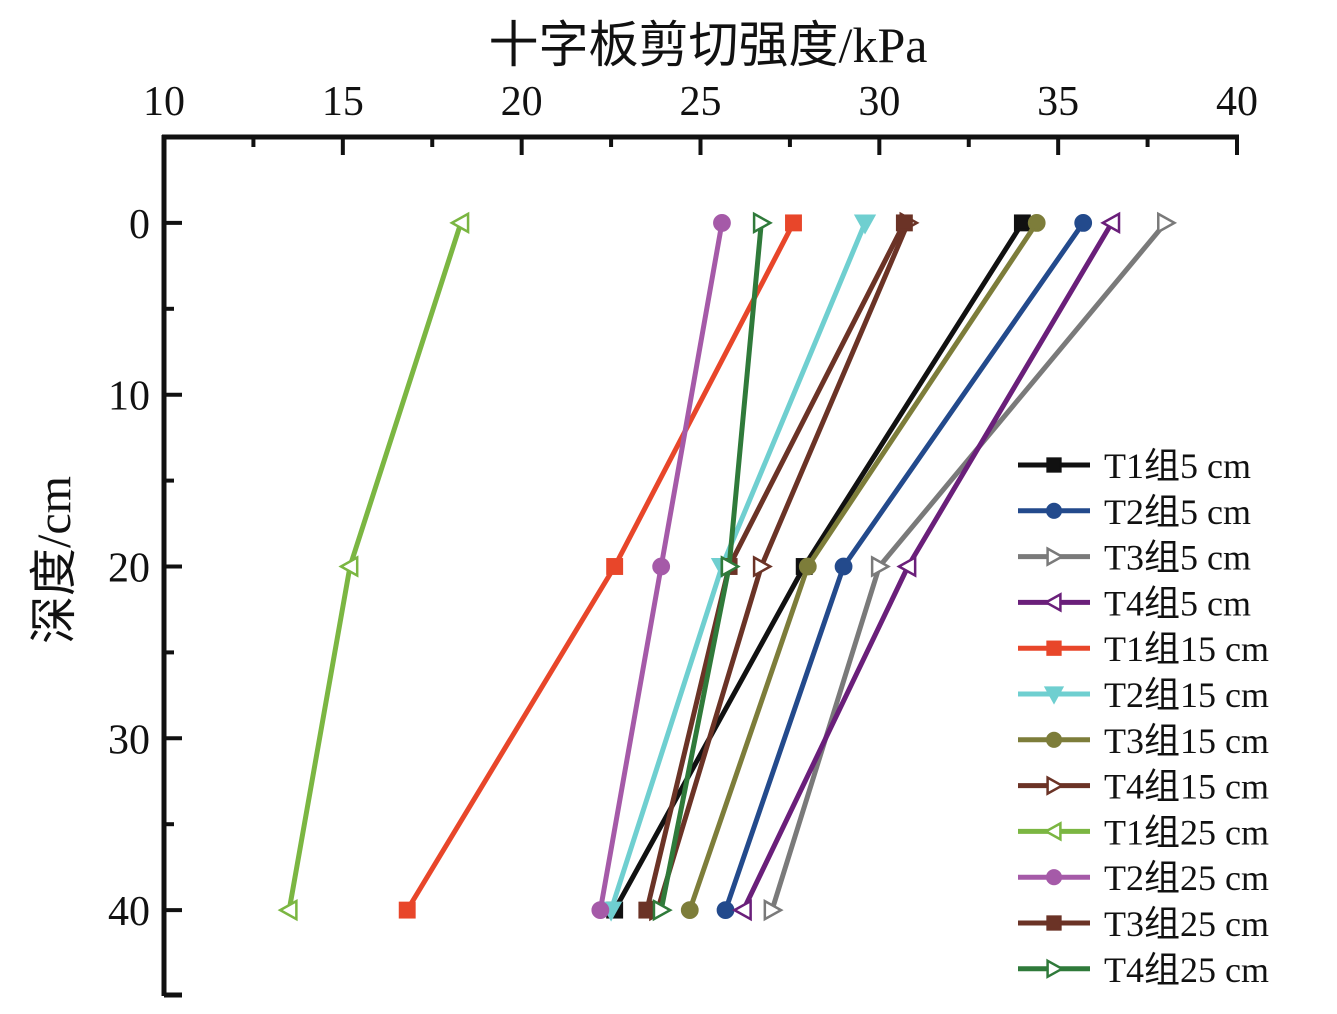  What do you see at coordinates (1058, 102) in the screenshot?
I see `x-tick-label: 35` at bounding box center [1058, 102].